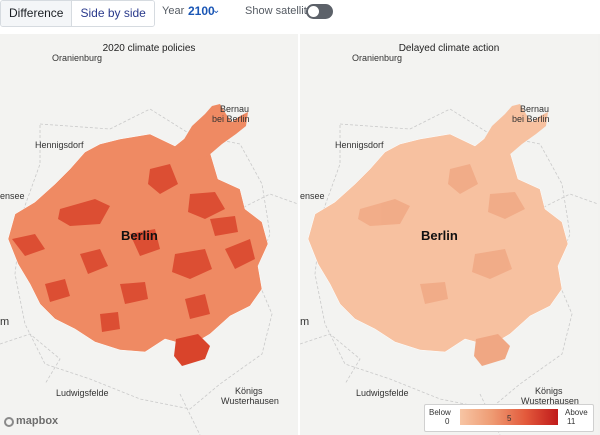 This screenshot has width=600, height=435. Describe the element at coordinates (571, 421) in the screenshot. I see `legend-max: 11` at that location.